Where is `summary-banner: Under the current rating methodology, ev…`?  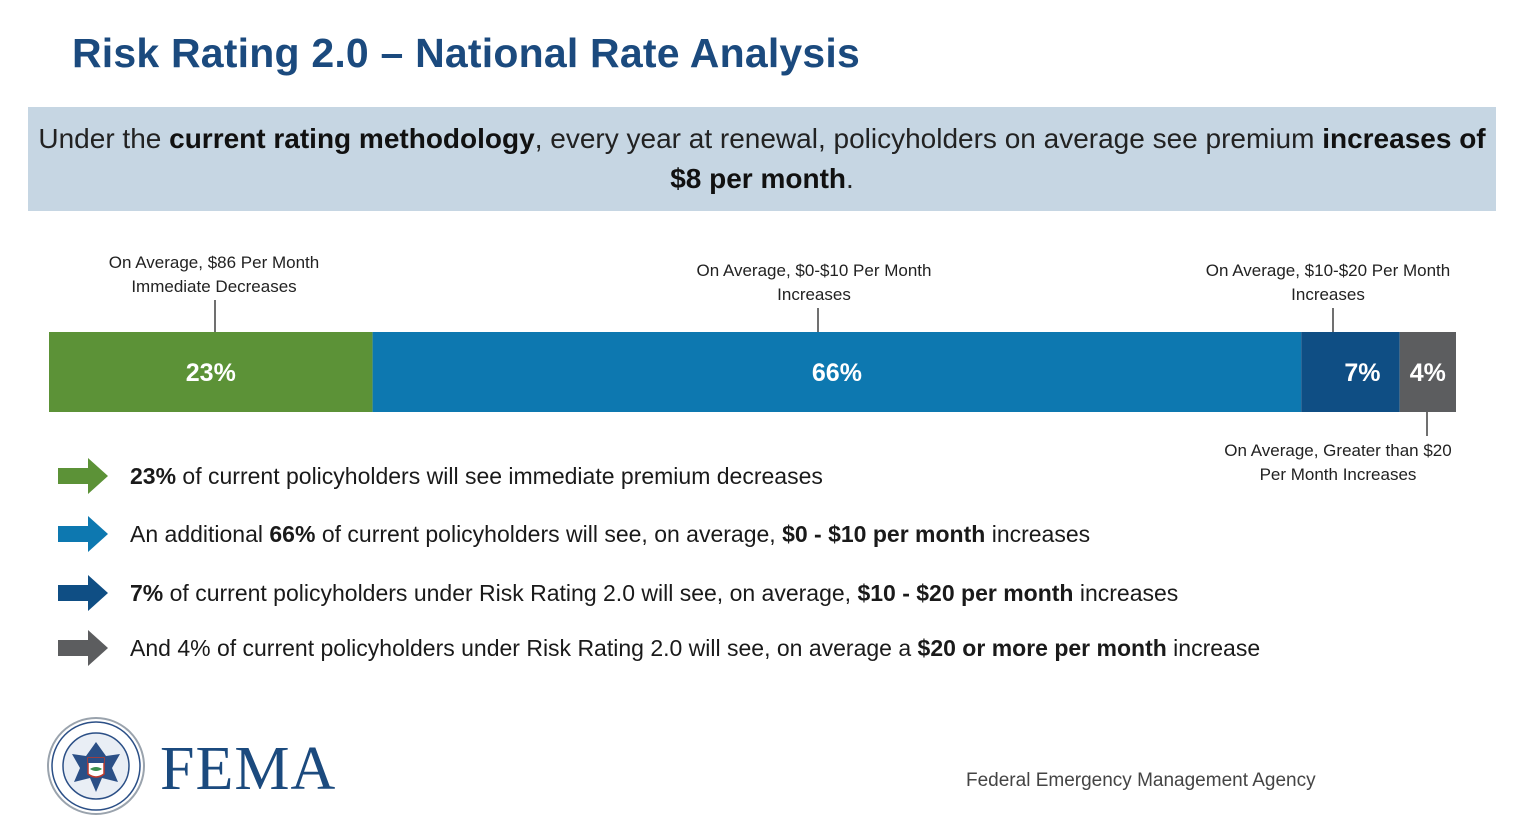 summary-banner: Under the current rating methodology, ev… is located at coordinates (762, 159).